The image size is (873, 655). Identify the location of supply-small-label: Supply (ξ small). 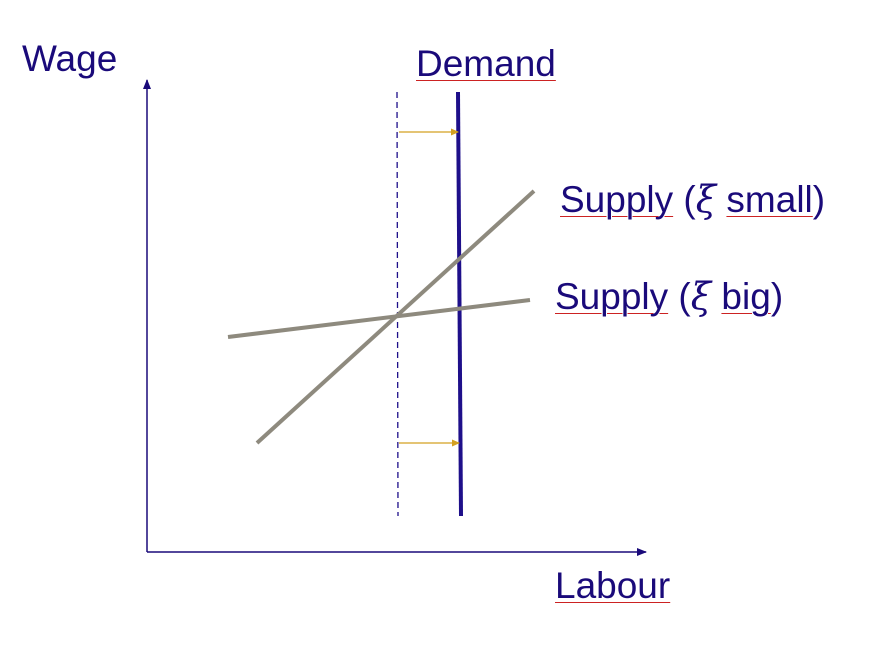
(692, 199).